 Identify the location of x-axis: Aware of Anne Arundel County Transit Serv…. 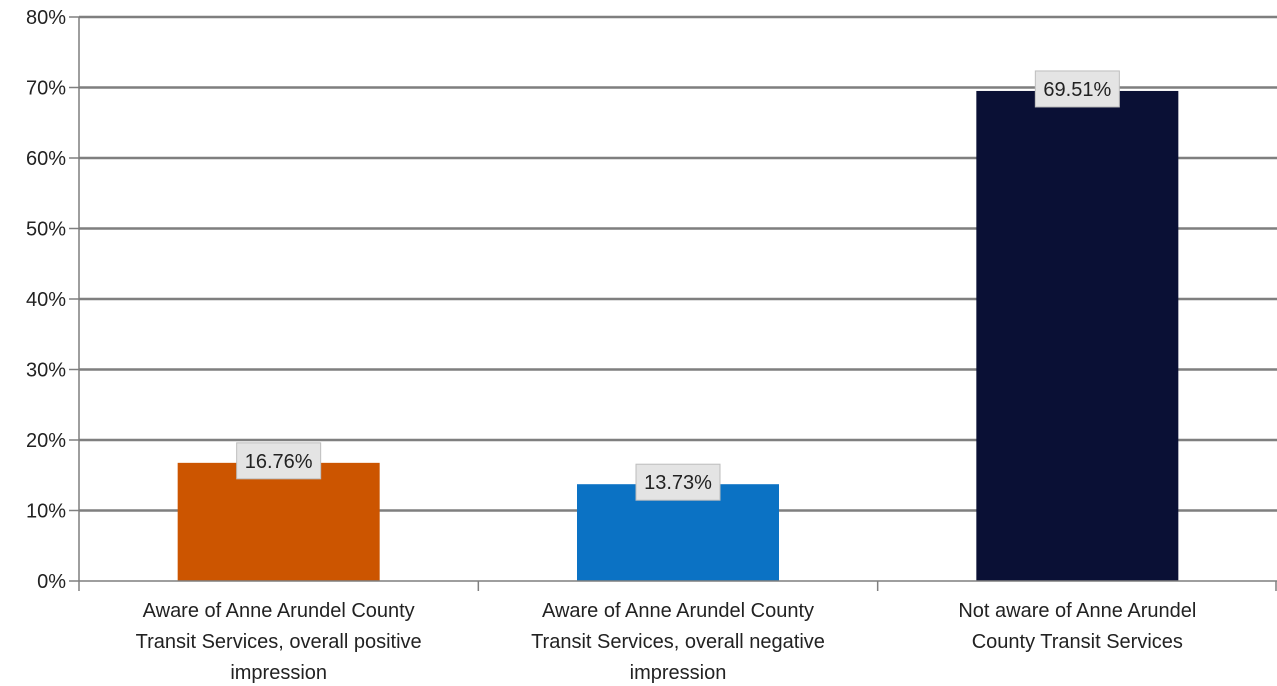
(677, 632).